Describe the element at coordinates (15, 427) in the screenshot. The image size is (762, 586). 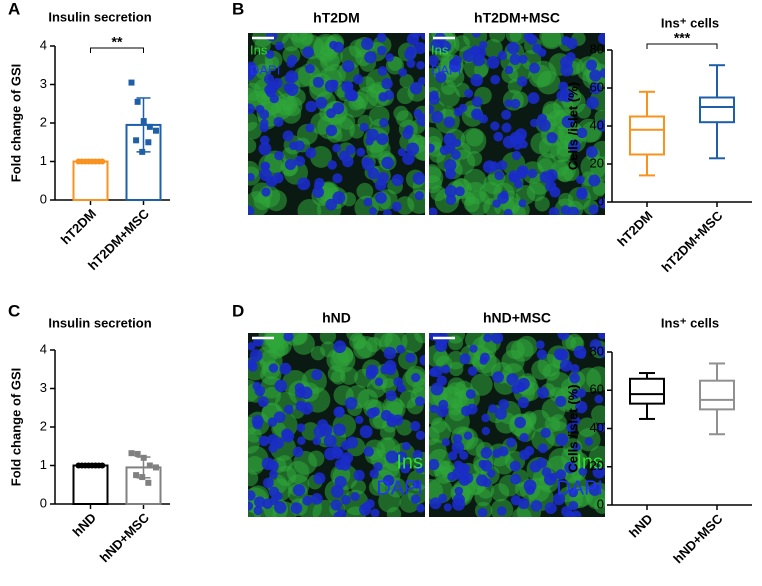
I see `y-axis-label: Fold change of GSI` at that location.